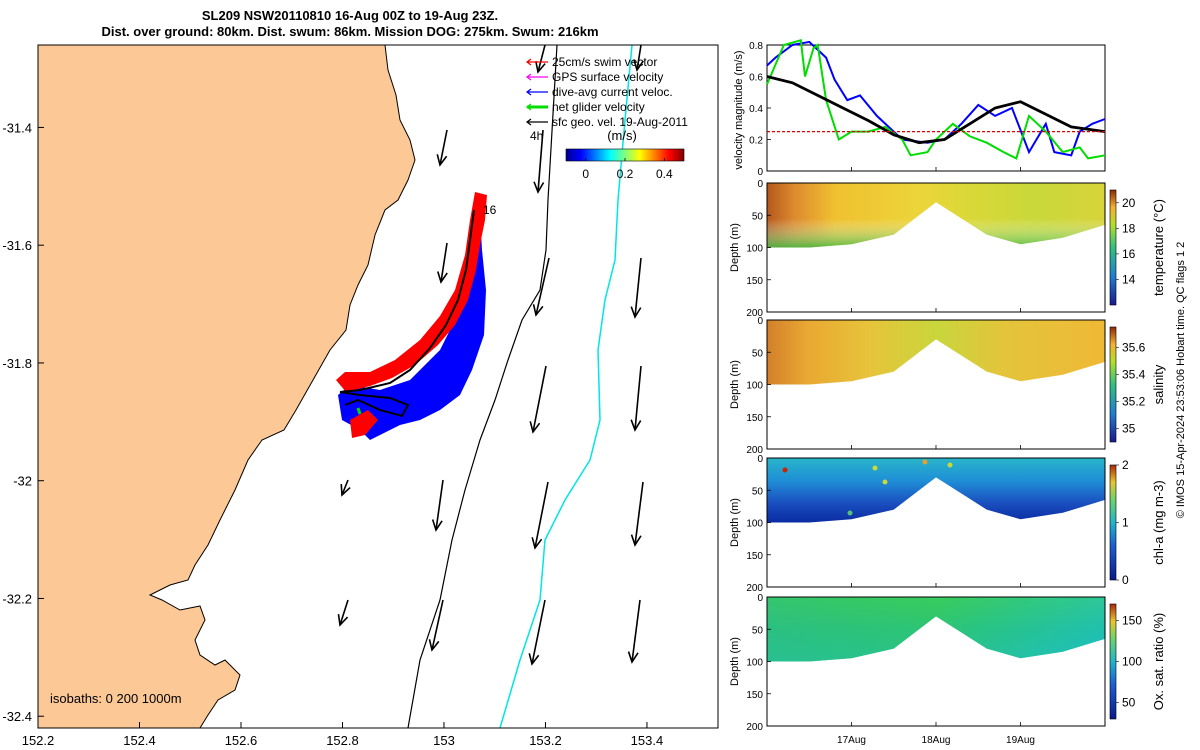 This screenshot has height=750, width=1200. What do you see at coordinates (1129, 703) in the screenshot?
I see `colorbar-tick-label: 50` at bounding box center [1129, 703].